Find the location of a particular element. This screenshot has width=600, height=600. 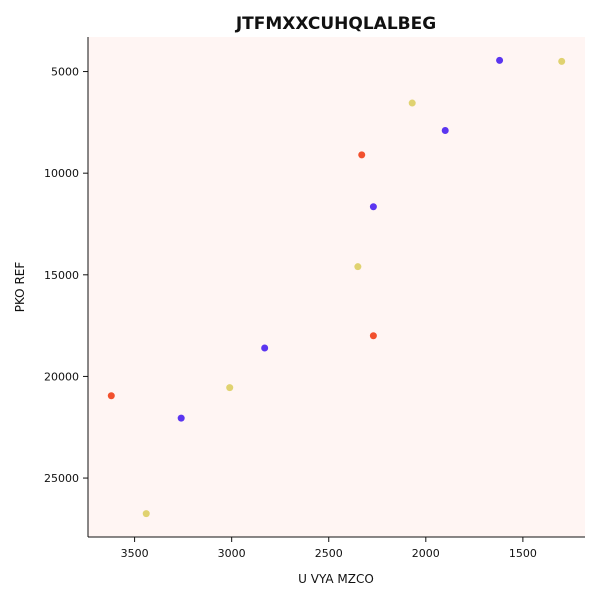

y-tick-label: 20000 is located at coordinates (61, 376).